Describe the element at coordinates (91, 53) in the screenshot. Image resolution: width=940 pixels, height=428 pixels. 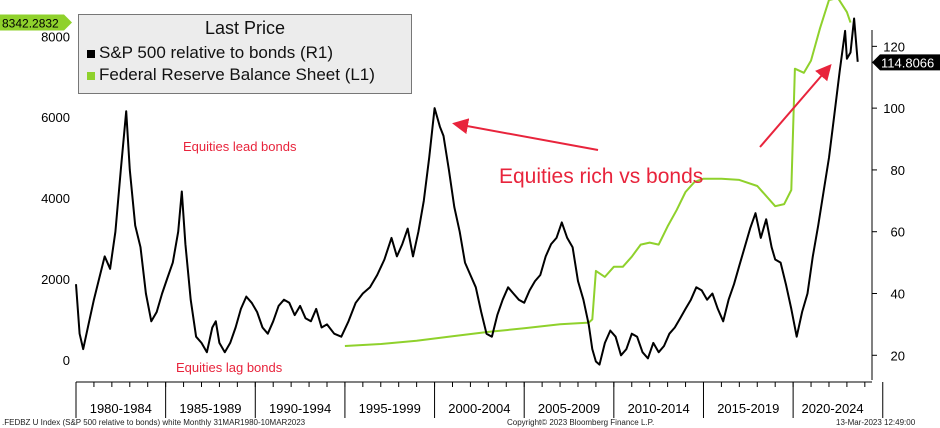
I see `legend-swatch-black` at that location.